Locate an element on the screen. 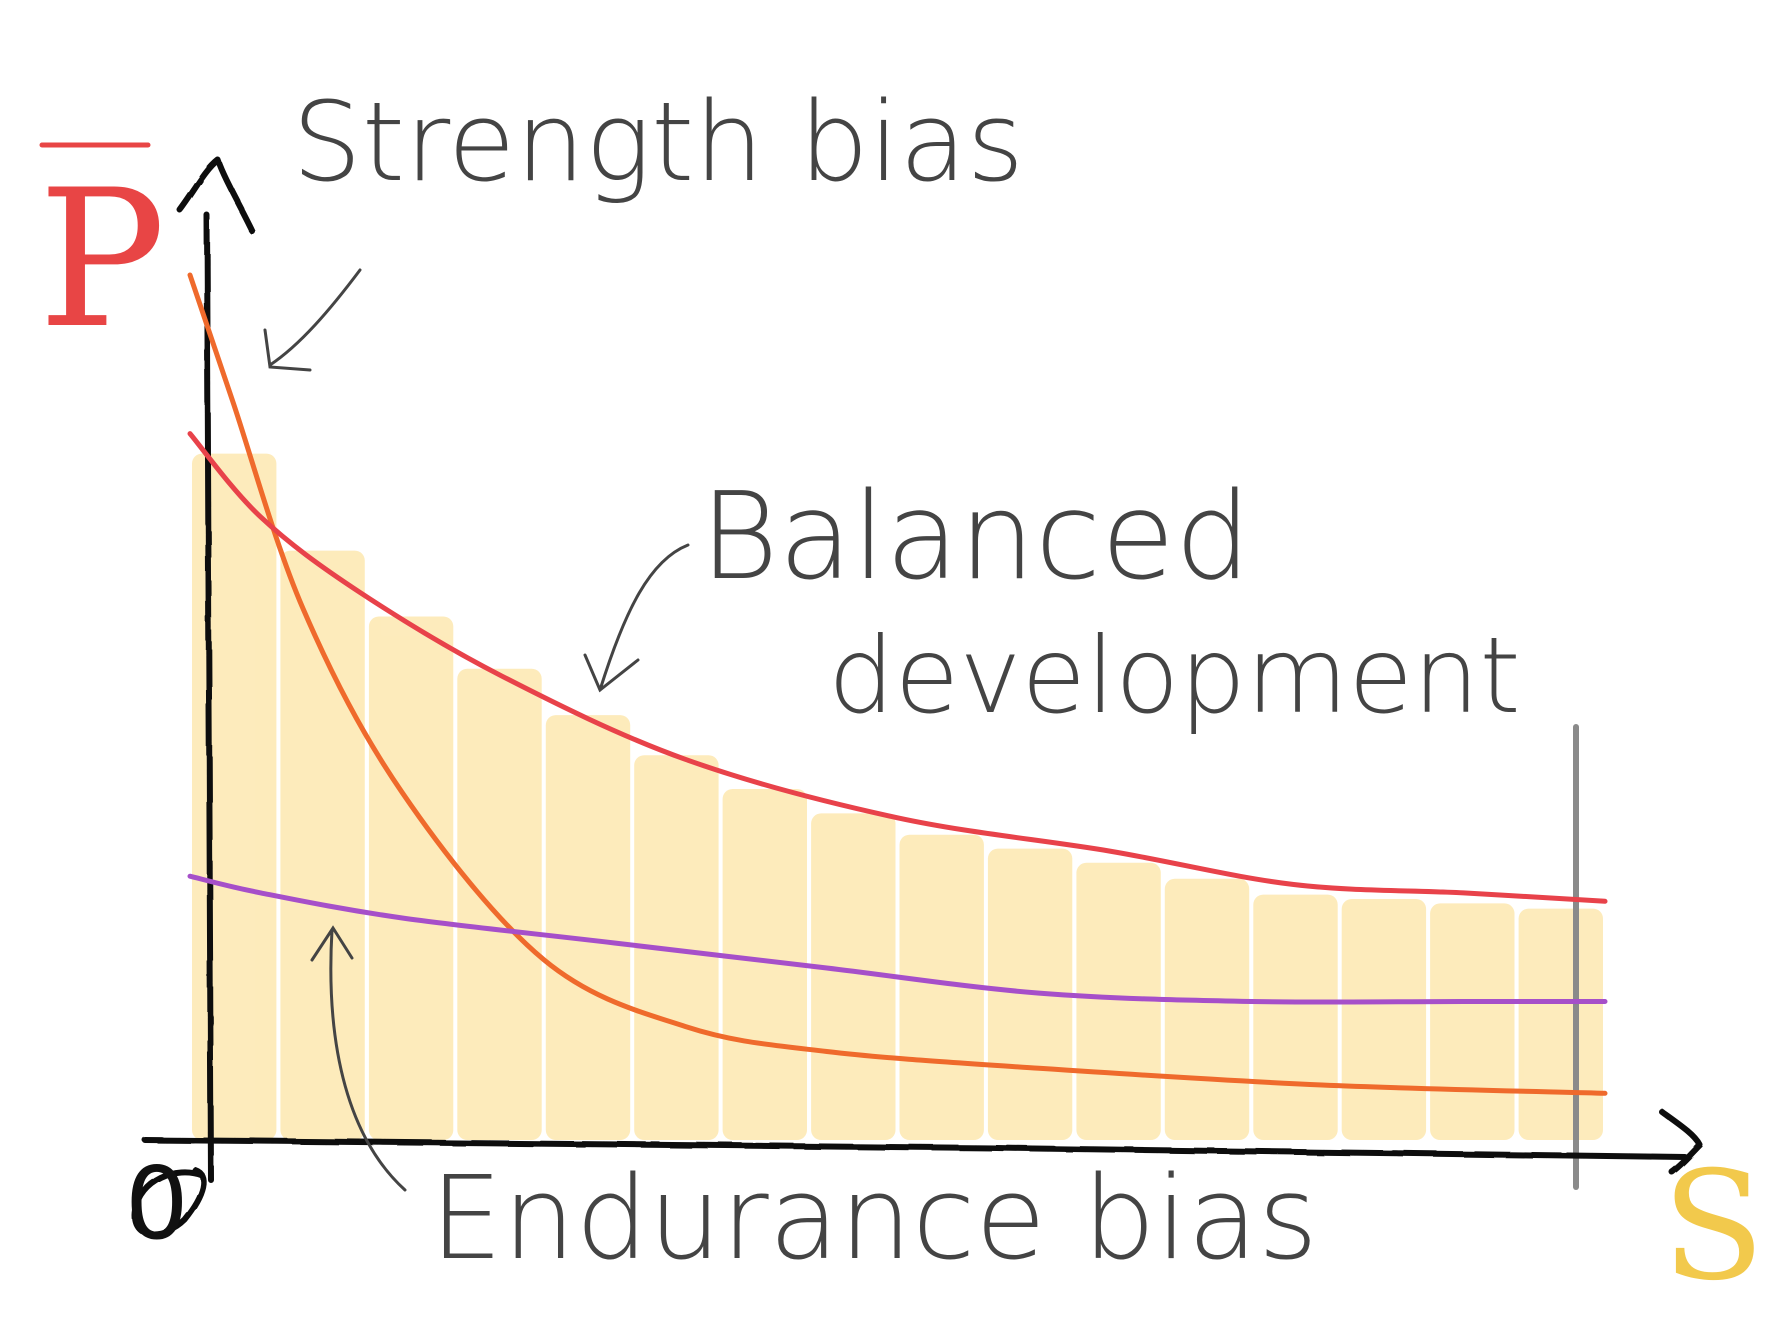 The image size is (1776, 1336). endurance-arrow is located at coordinates (358, 1058).